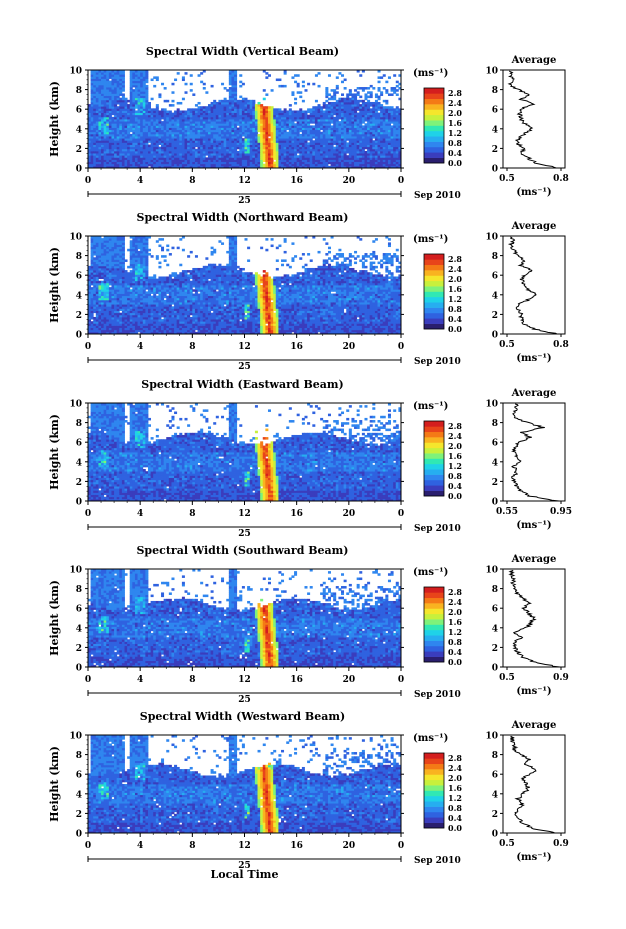  I want to click on heatmap, so click(245, 119).